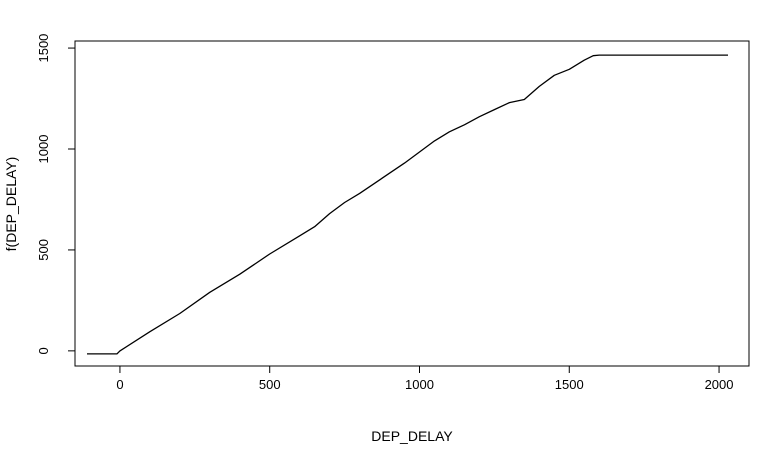  I want to click on x-tick-label: 1500, so click(569, 384).